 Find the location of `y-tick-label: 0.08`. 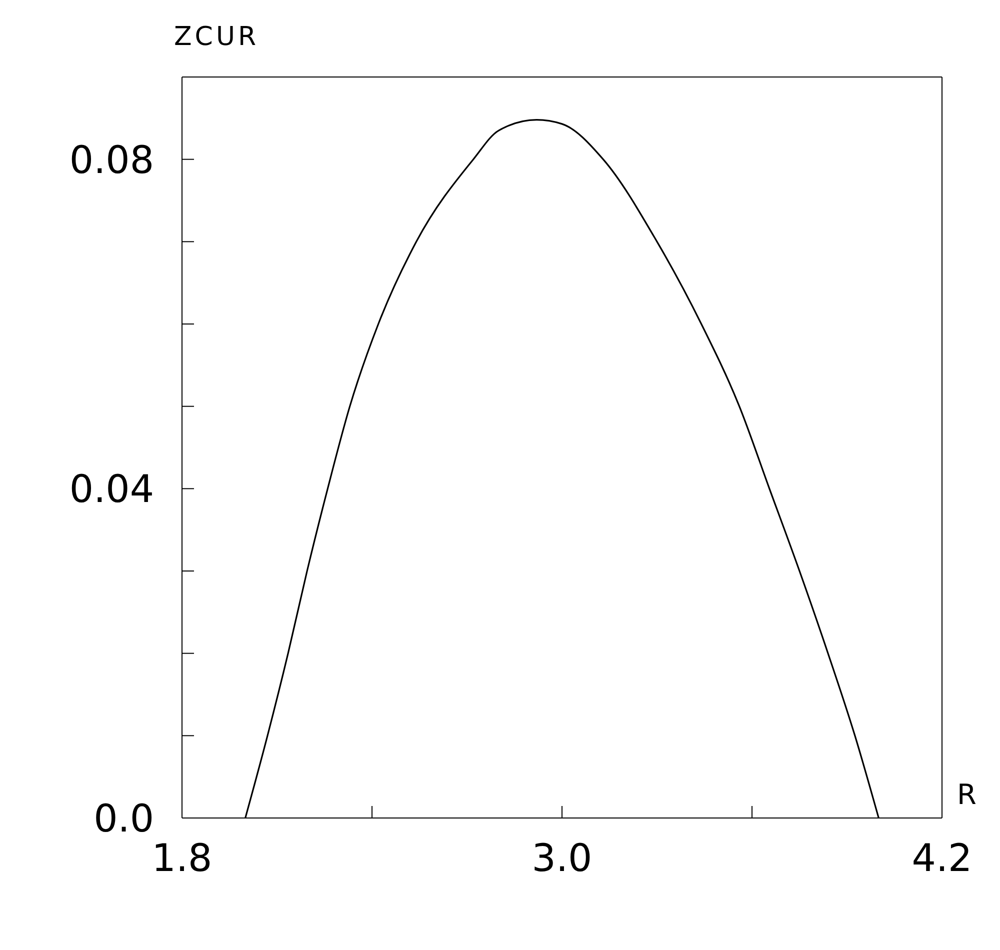

y-tick-label: 0.08 is located at coordinates (111, 160).